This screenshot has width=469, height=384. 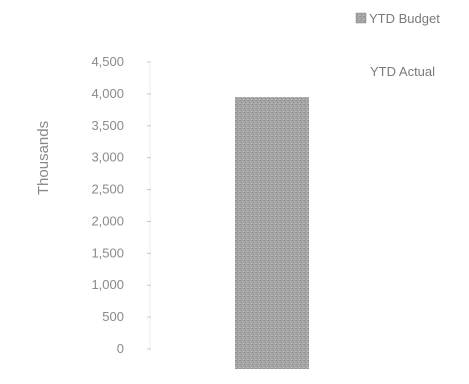 I want to click on bars, so click(x=272, y=233).